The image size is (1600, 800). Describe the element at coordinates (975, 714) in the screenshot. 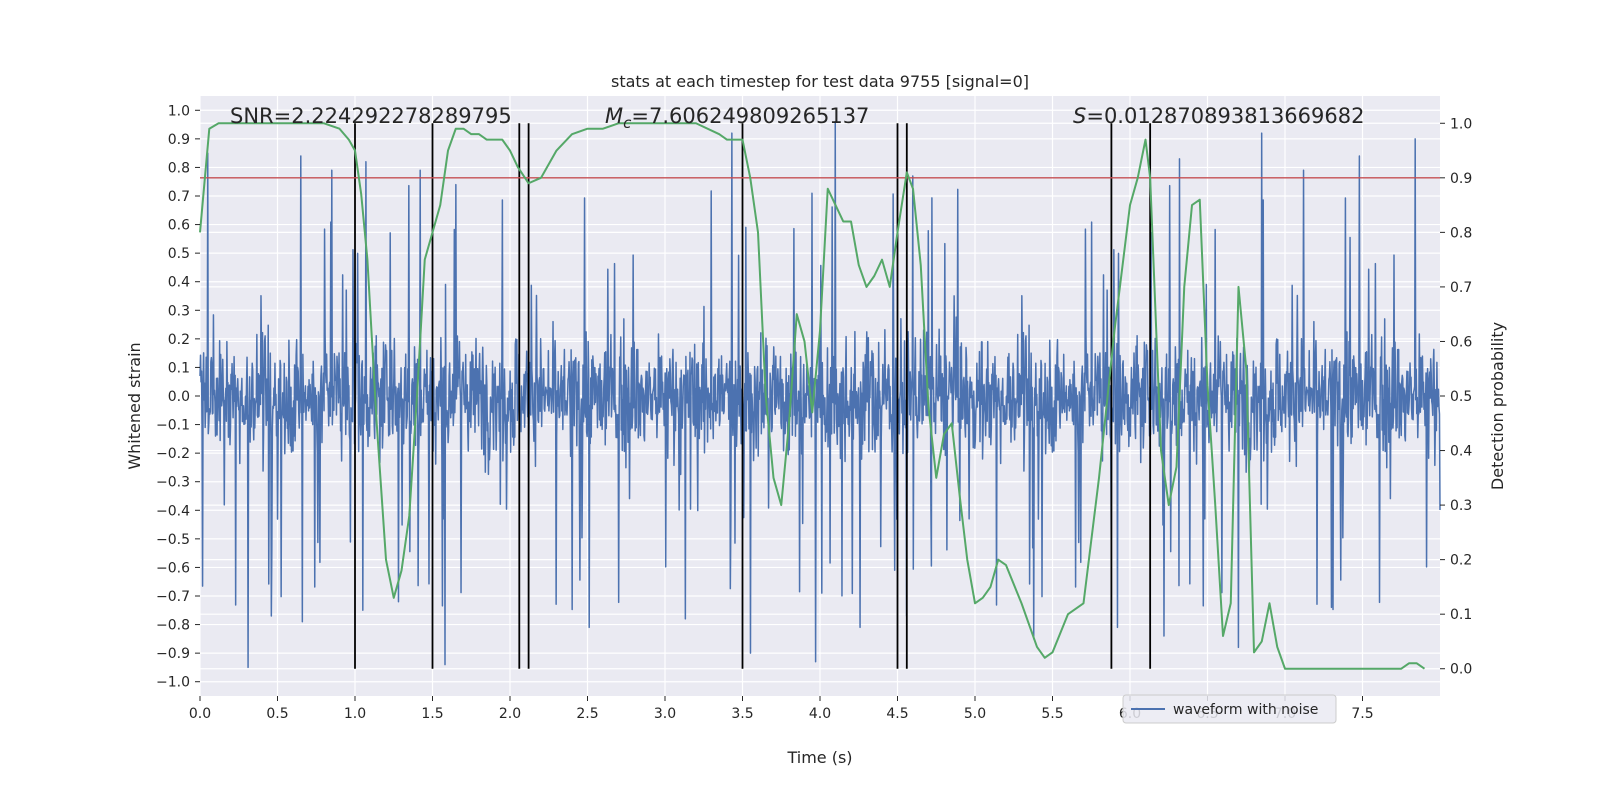

I see `x-tick-label: 5.0` at that location.